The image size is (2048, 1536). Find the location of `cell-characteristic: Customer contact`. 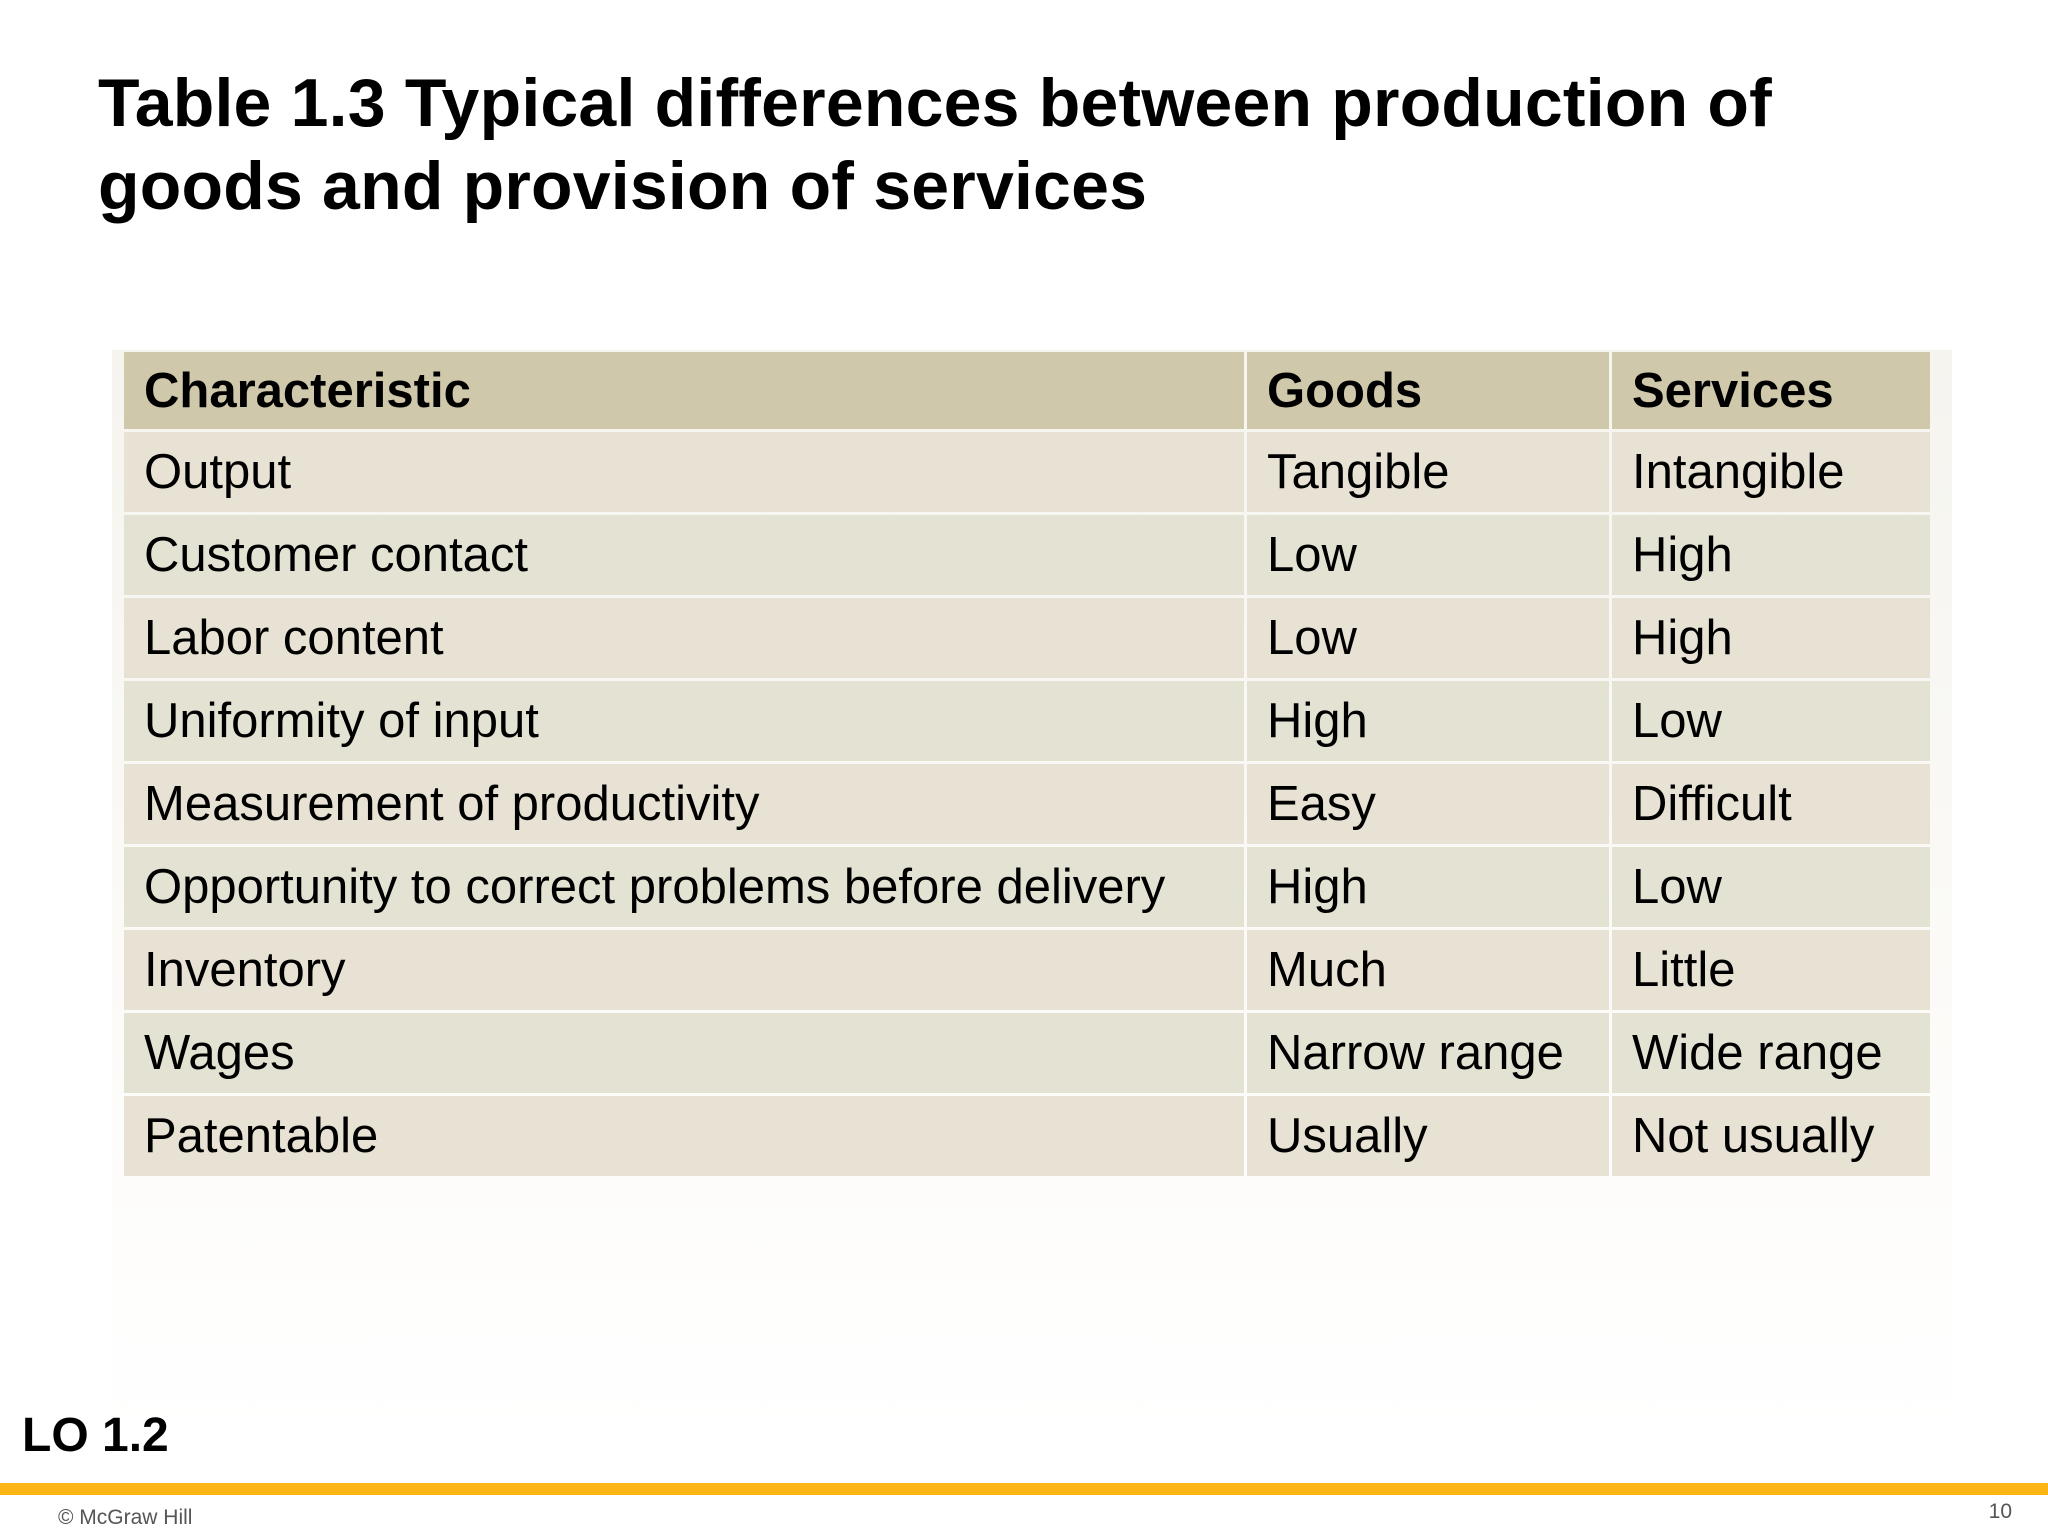

cell-characteristic: Customer contact is located at coordinates (684, 555).